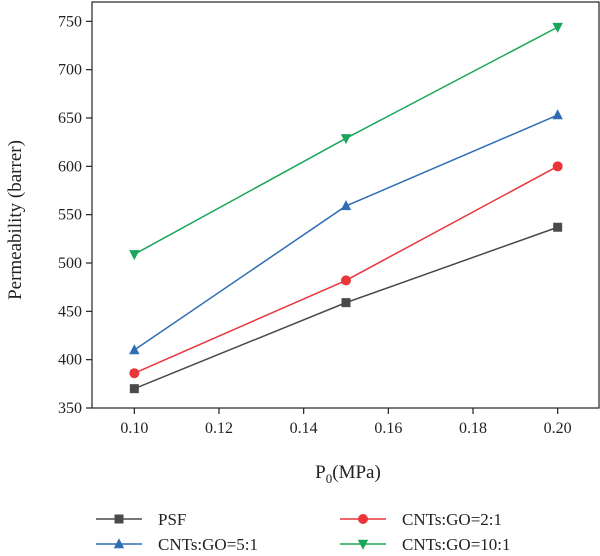 Image resolution: width=600 pixels, height=556 pixels. What do you see at coordinates (70, 215) in the screenshot?
I see `y-tick-label: 550` at bounding box center [70, 215].